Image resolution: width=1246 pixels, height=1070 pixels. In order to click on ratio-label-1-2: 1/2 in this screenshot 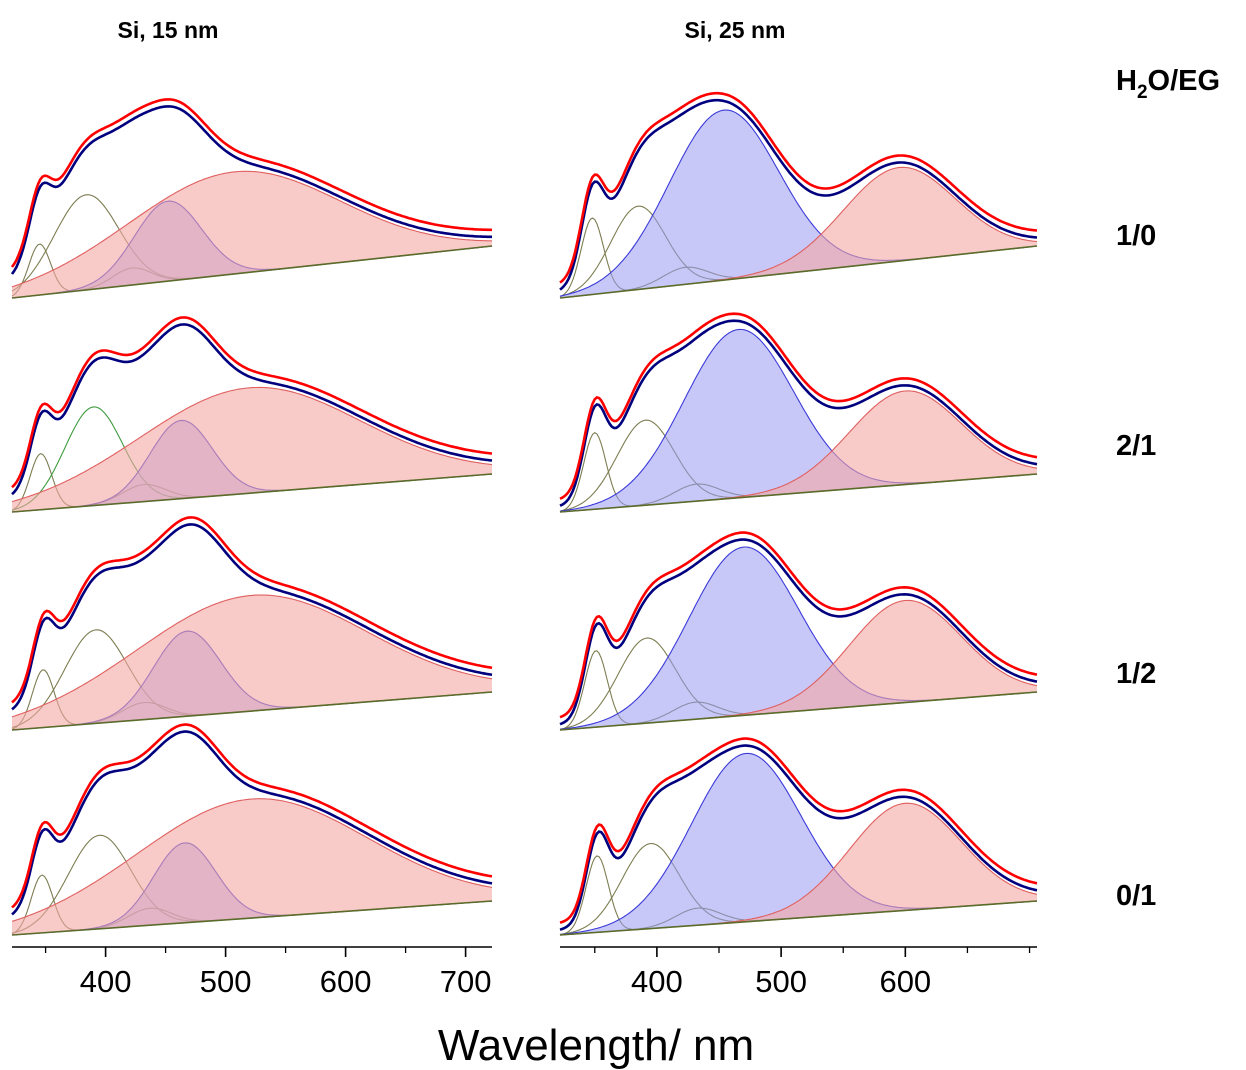, I will do `click(1136, 674)`.